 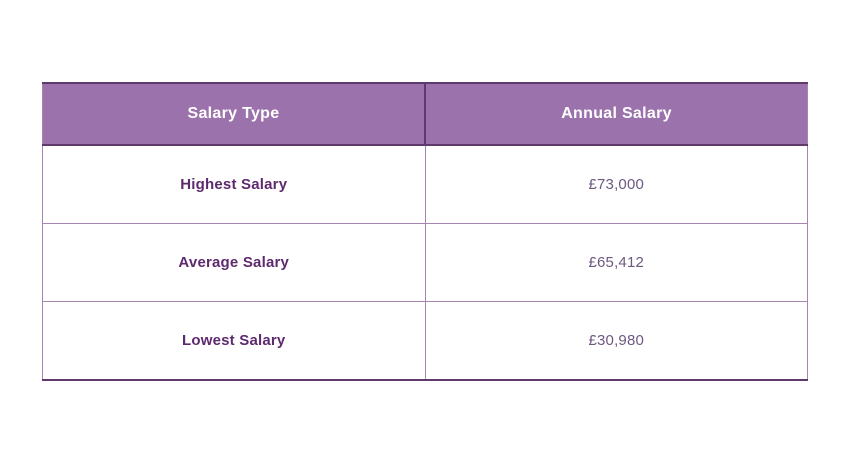 I want to click on column-header-annual-salary: Annual Salary, so click(x=616, y=114).